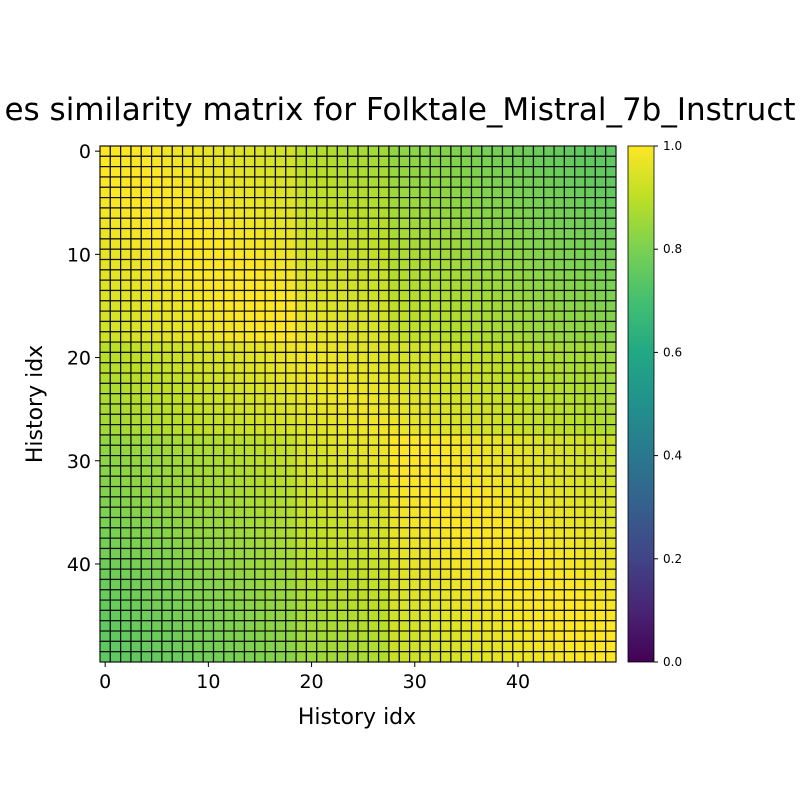 Image resolution: width=800 pixels, height=800 pixels. Describe the element at coordinates (672, 456) in the screenshot. I see `colorbar-tick-label: 0.4` at that location.